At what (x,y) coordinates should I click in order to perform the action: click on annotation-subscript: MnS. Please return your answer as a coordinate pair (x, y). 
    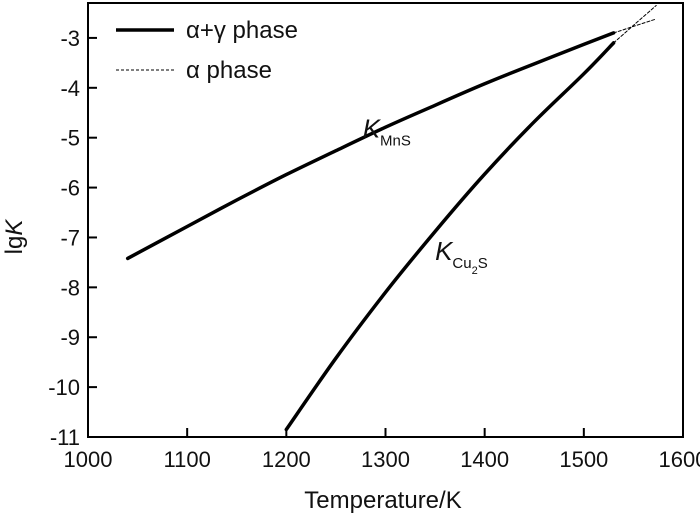
    Looking at the image, I should click on (395, 141).